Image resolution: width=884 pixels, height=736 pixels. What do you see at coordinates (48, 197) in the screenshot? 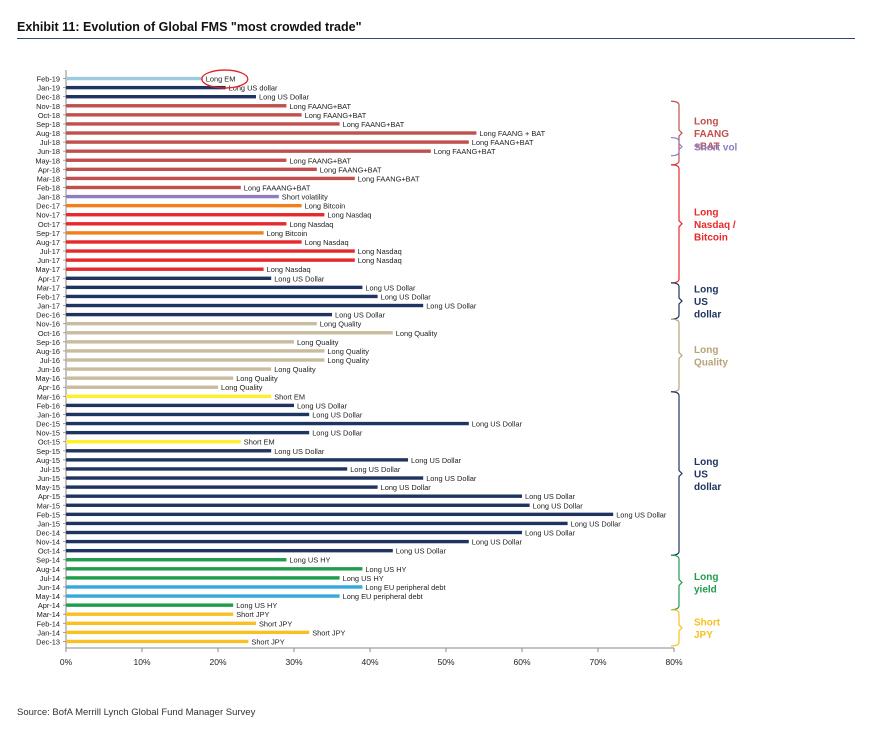
I see `month-label: Jan-18` at bounding box center [48, 197].